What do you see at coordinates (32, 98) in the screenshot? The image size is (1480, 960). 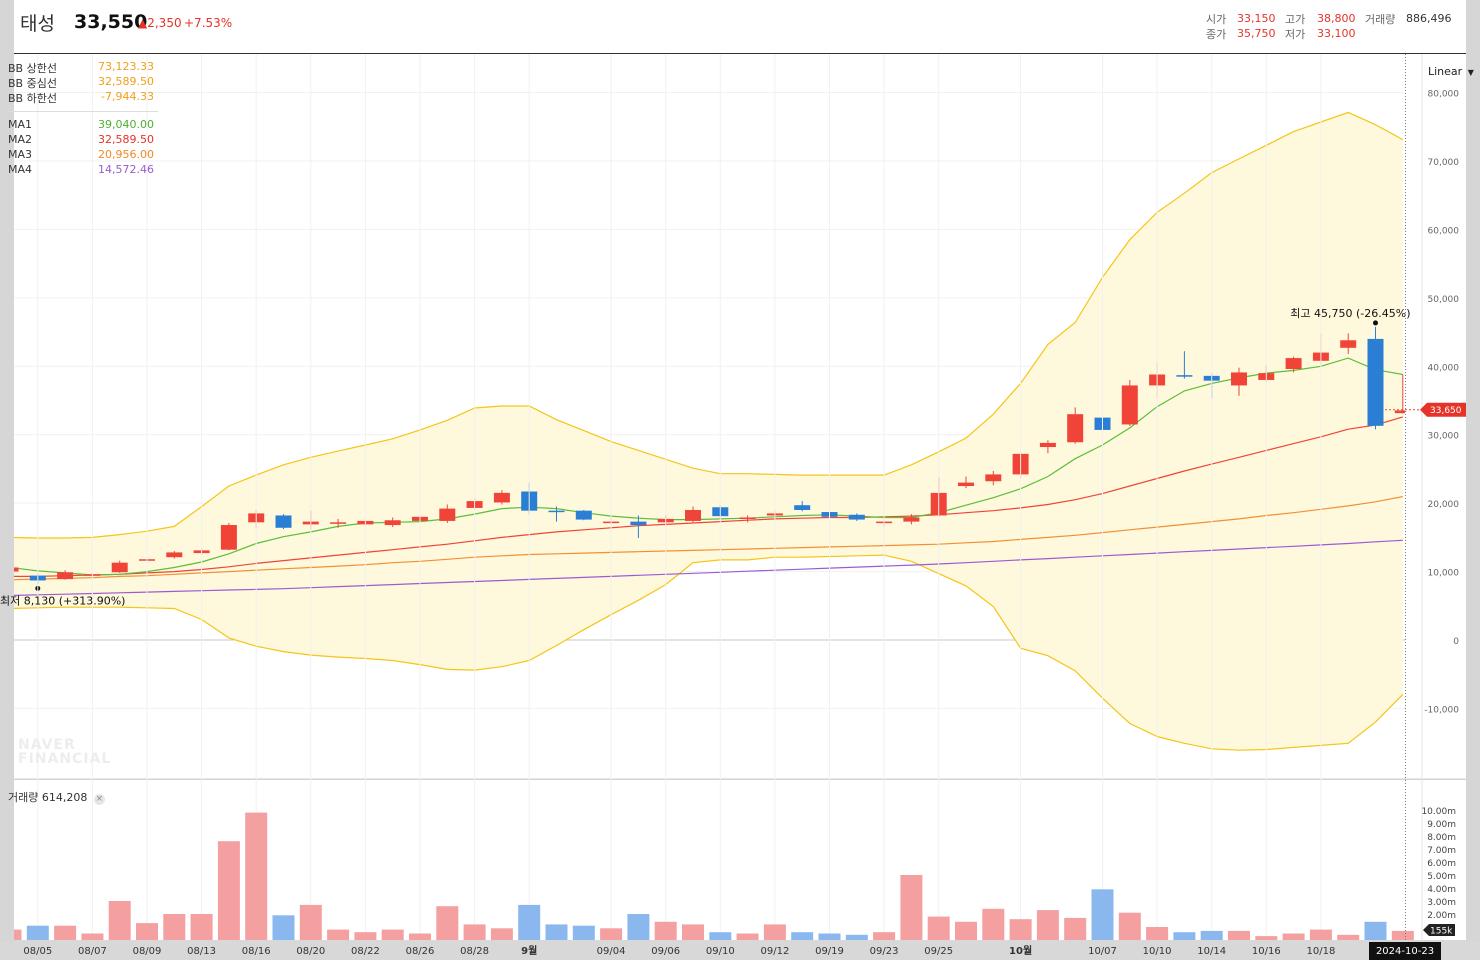 I see `bb-lower-label: BB 하한선` at bounding box center [32, 98].